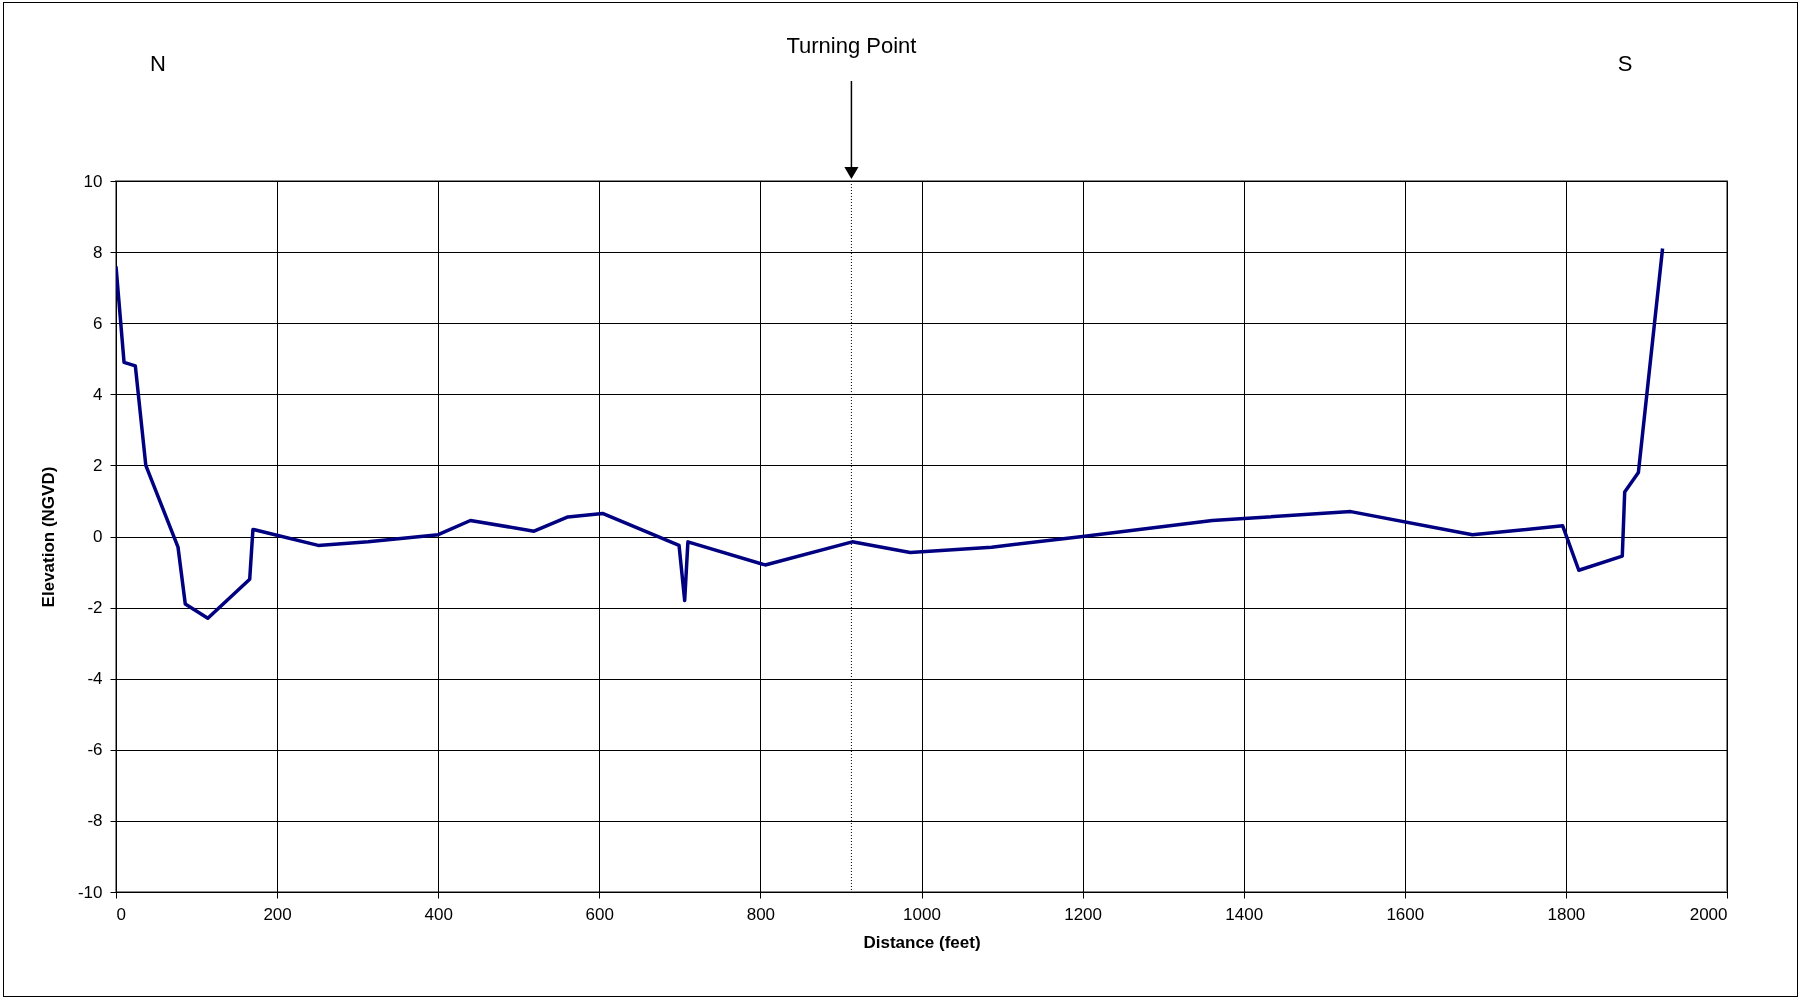 The height and width of the screenshot is (1003, 1805). I want to click on x-tick-label: 400, so click(438, 914).